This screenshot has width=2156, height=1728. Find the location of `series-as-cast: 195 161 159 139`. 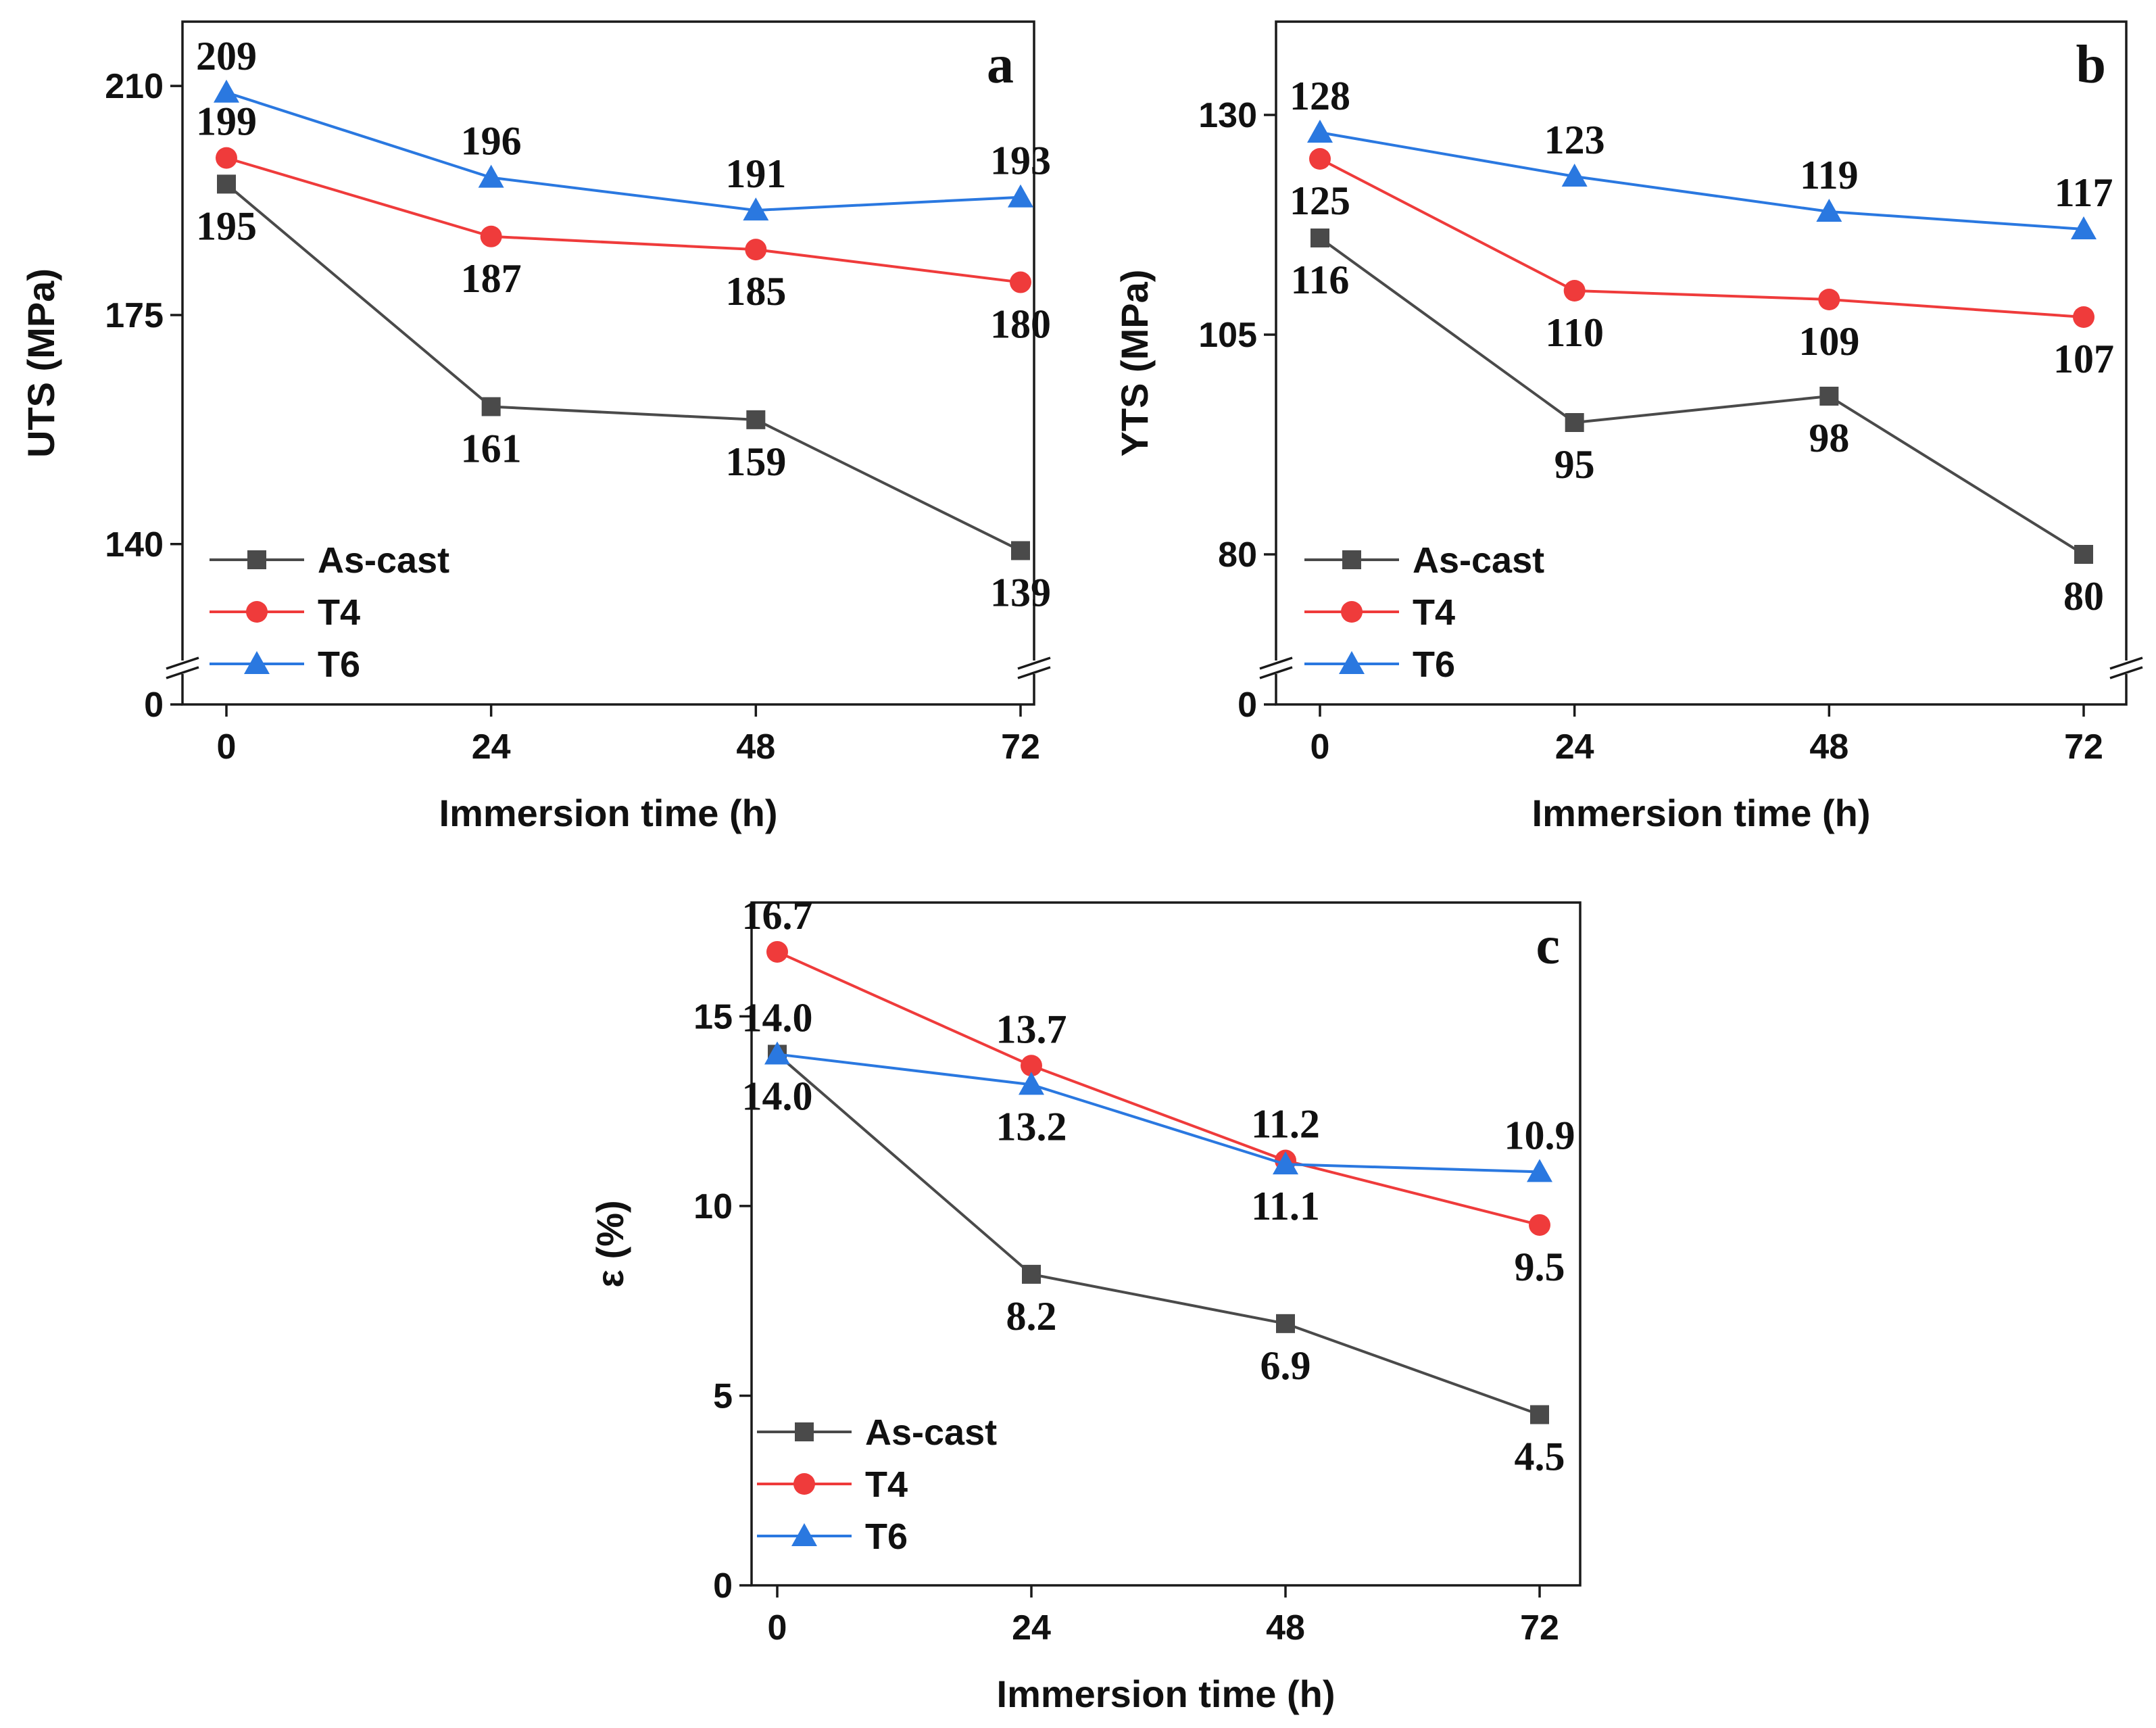

series-as-cast: 195 161 159 139 is located at coordinates (623, 394).